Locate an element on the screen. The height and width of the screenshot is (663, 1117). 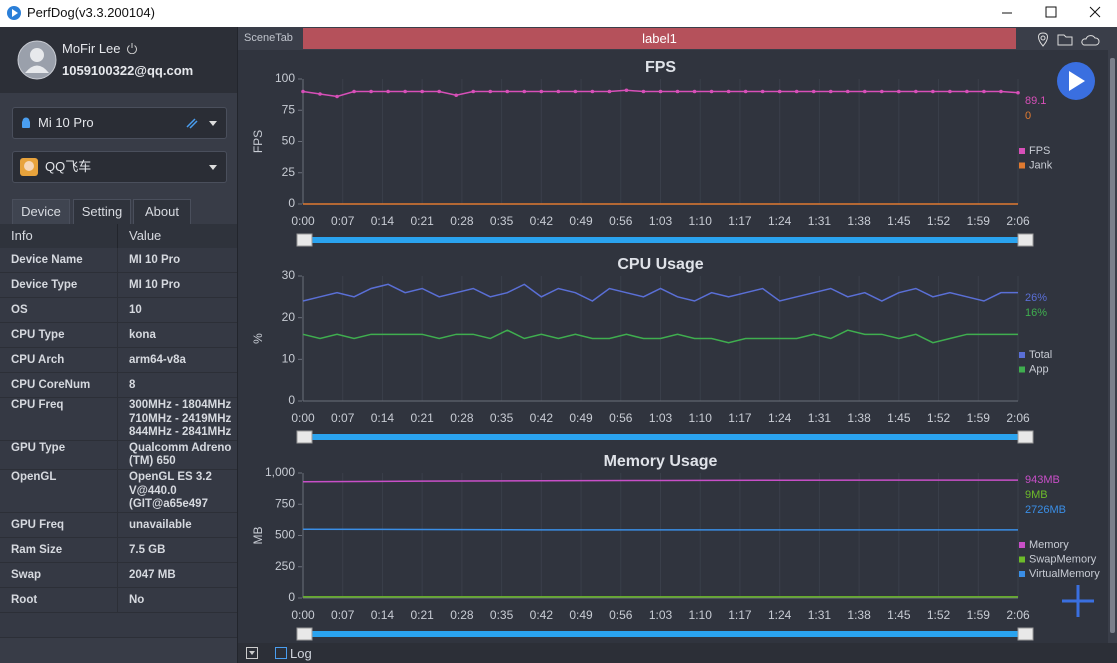
x-tick-label: 0:35 is located at coordinates (502, 221).